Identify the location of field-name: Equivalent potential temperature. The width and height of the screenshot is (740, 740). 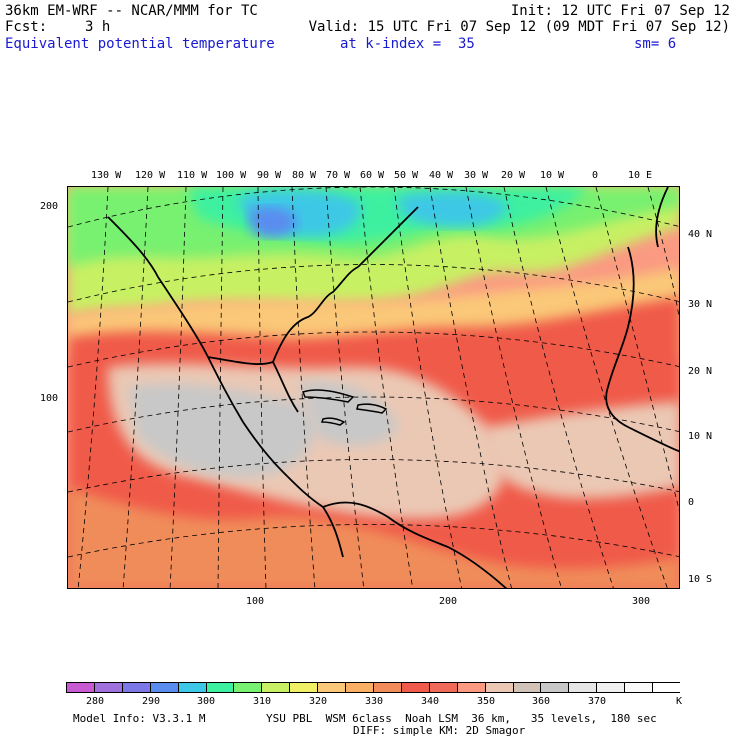
(140, 44).